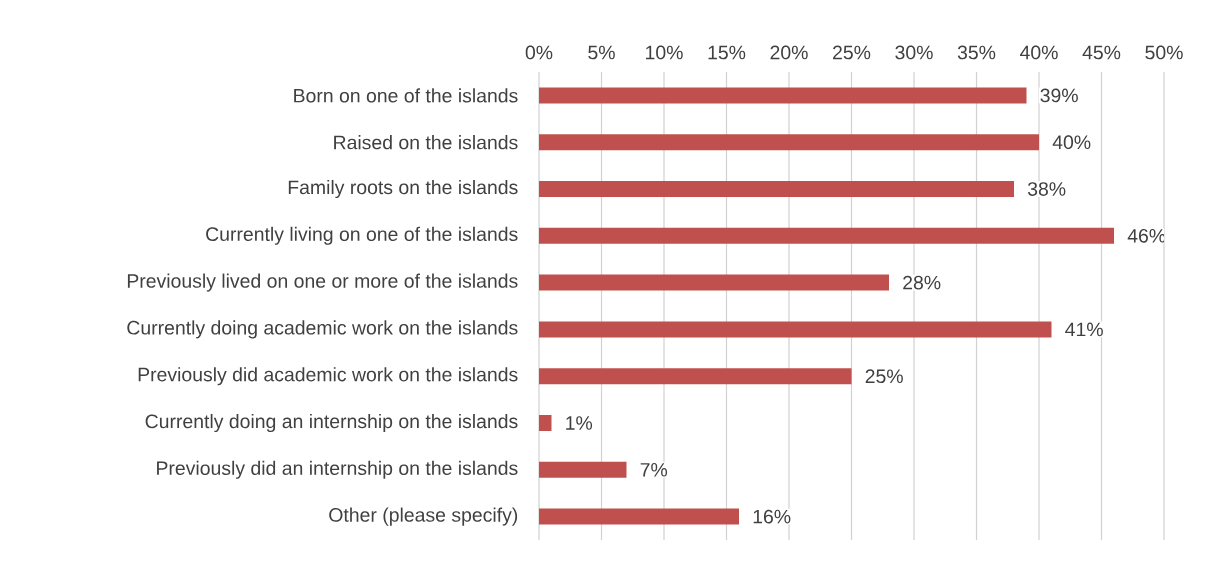 Image resolution: width=1211 pixels, height=563 pixels. What do you see at coordinates (362, 235) in the screenshot?
I see `y-tick-label: Currently living on one of the islands` at bounding box center [362, 235].